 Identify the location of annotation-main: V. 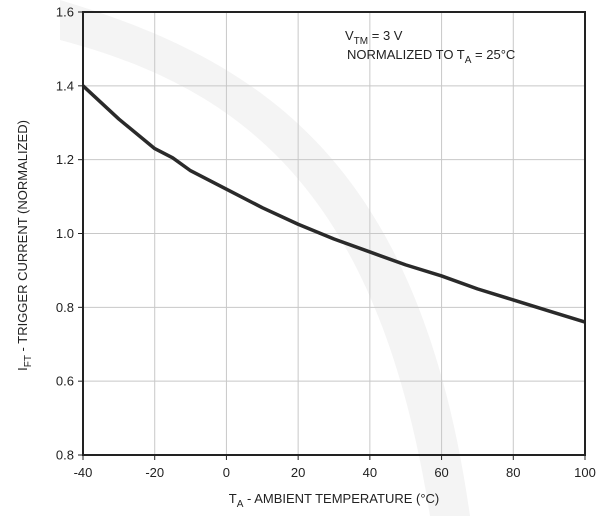
(349, 35).